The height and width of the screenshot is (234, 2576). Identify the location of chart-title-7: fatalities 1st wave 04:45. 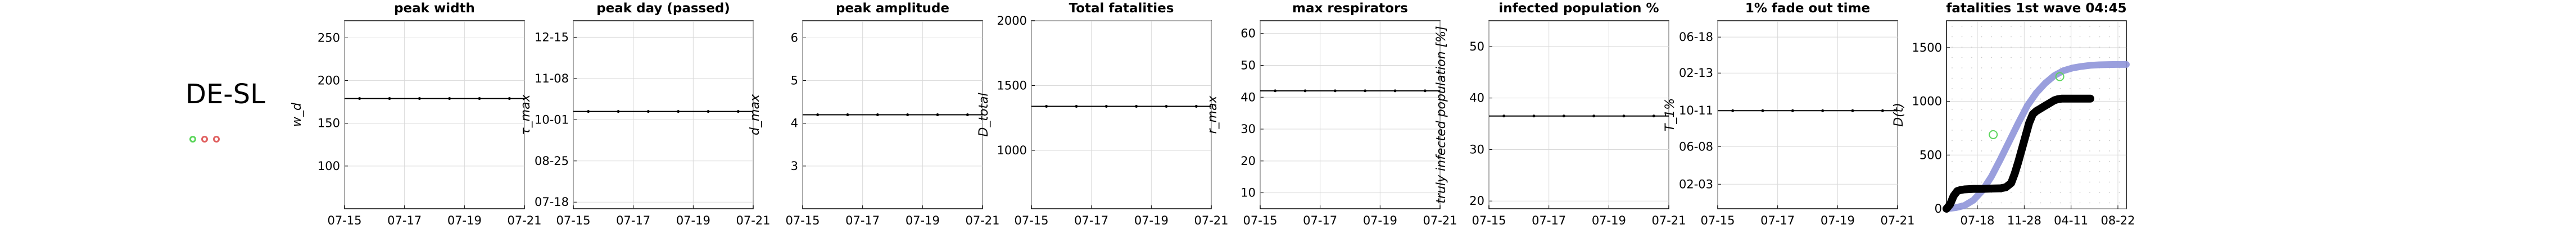
(2036, 8).